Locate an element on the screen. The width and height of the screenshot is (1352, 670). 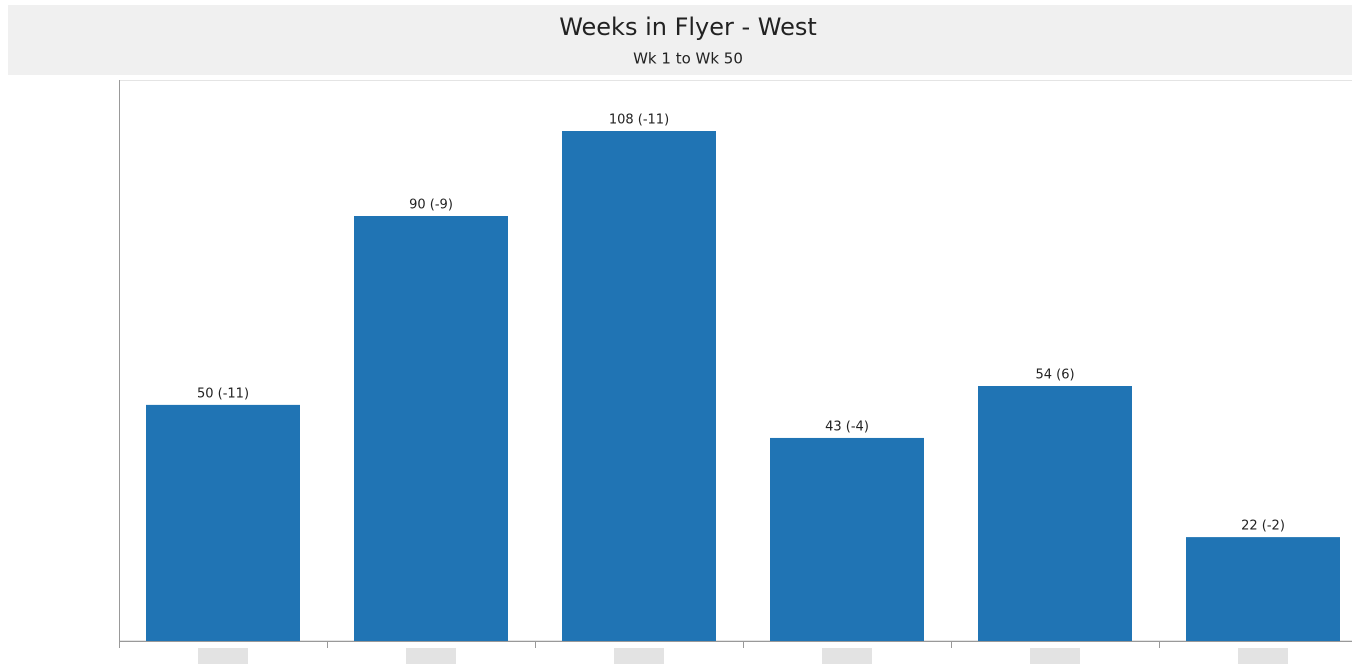
chart-subtitle: Wk 1 to Wk 50 is located at coordinates (688, 59).